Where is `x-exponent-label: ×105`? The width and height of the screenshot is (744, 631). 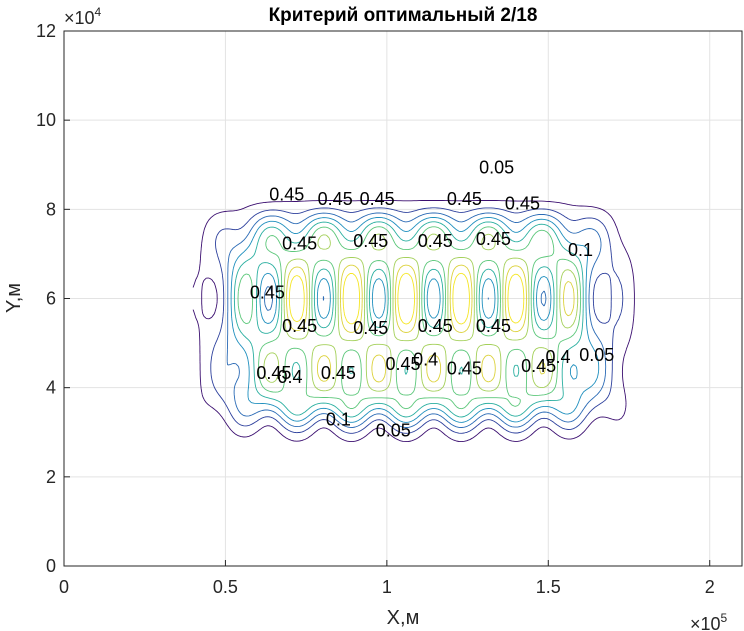
x-exponent-label: ×105 is located at coordinates (709, 621).